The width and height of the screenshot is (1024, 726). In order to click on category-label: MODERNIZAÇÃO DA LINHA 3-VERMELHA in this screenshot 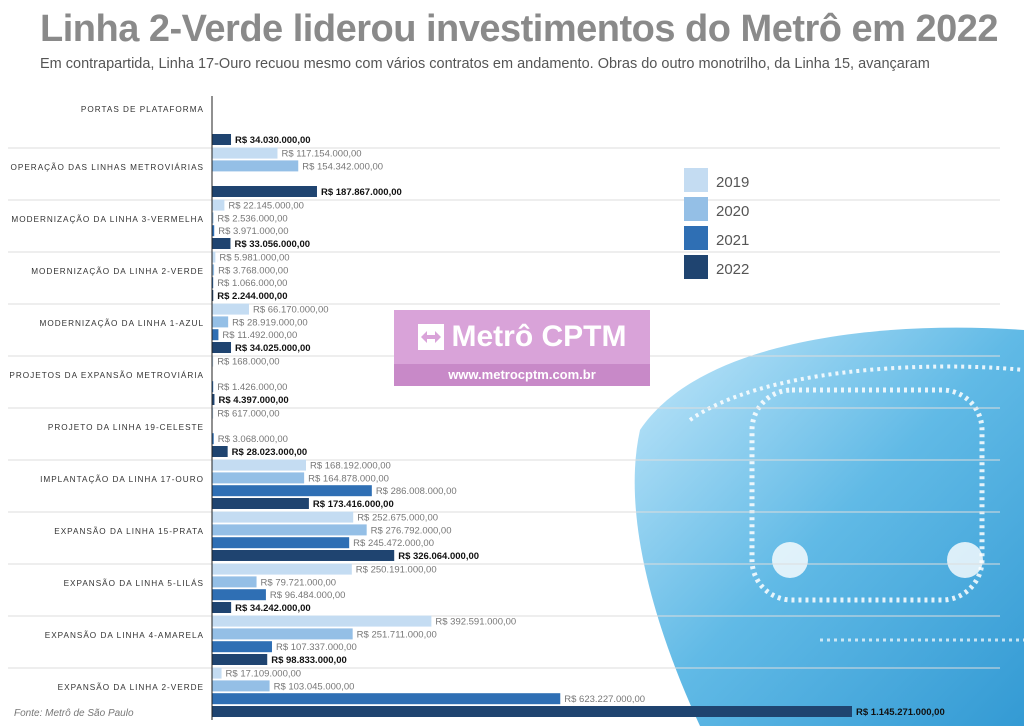, I will do `click(107, 219)`.